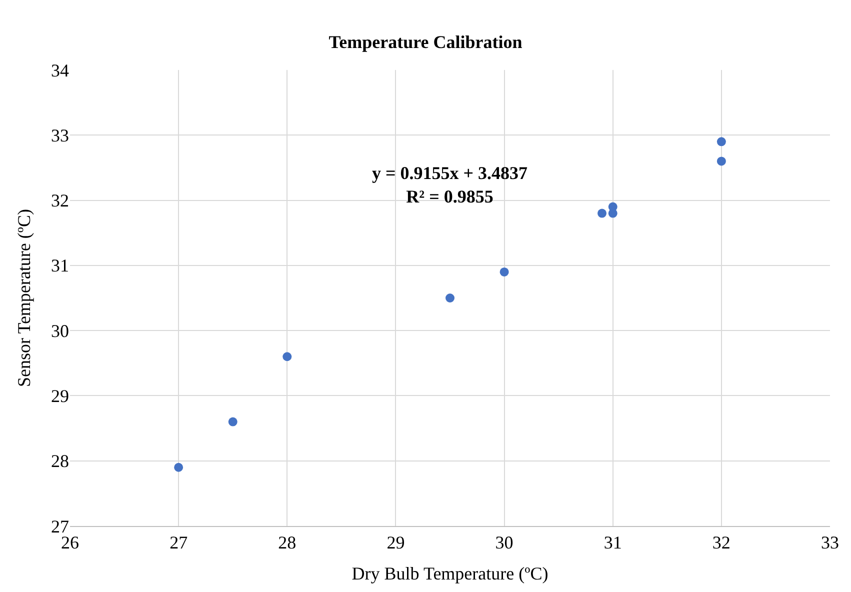 The image size is (851, 592). What do you see at coordinates (60, 200) in the screenshot?
I see `y-tick-label: 32` at bounding box center [60, 200].